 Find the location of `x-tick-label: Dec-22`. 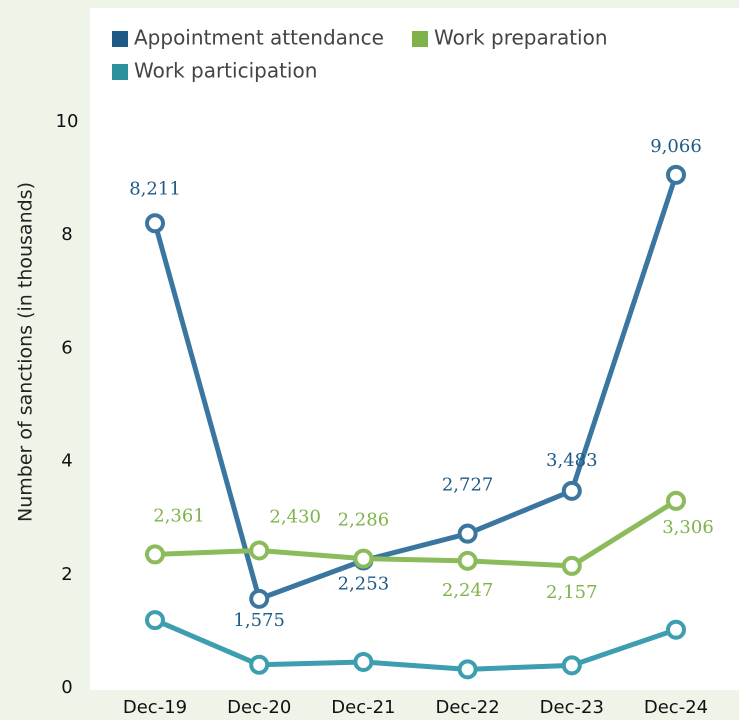

x-tick-label: Dec-22 is located at coordinates (467, 707).